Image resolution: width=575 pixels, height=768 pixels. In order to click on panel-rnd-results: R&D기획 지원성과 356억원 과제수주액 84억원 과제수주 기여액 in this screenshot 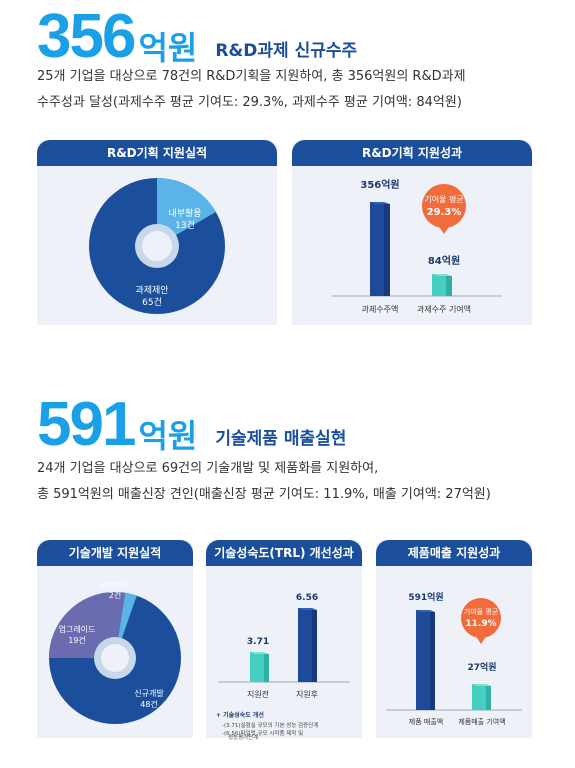, I will do `click(412, 232)`.